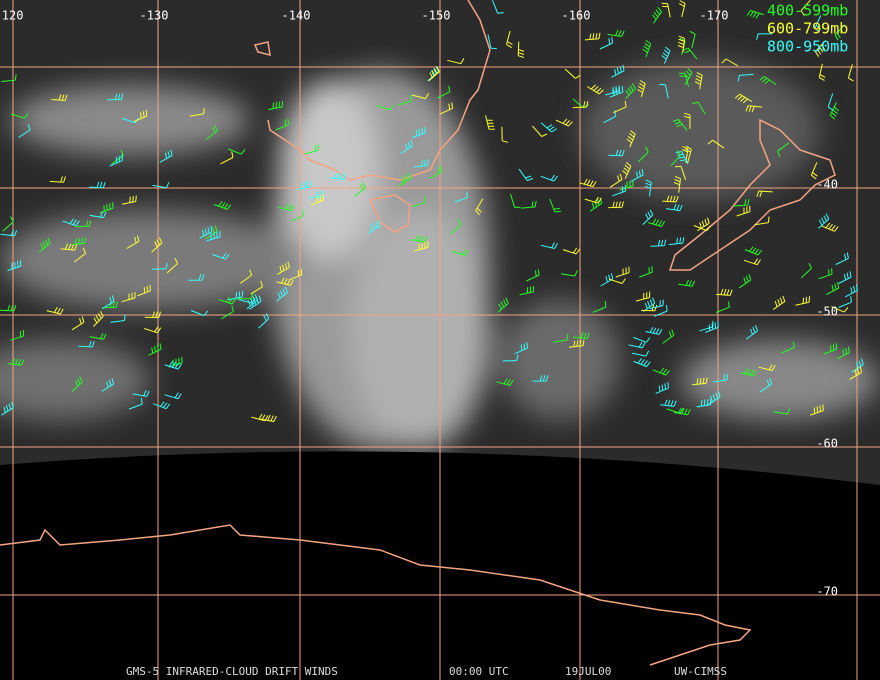 The image size is (880, 680). Describe the element at coordinates (827, 185) in the screenshot. I see `latitude-label: -40` at that location.